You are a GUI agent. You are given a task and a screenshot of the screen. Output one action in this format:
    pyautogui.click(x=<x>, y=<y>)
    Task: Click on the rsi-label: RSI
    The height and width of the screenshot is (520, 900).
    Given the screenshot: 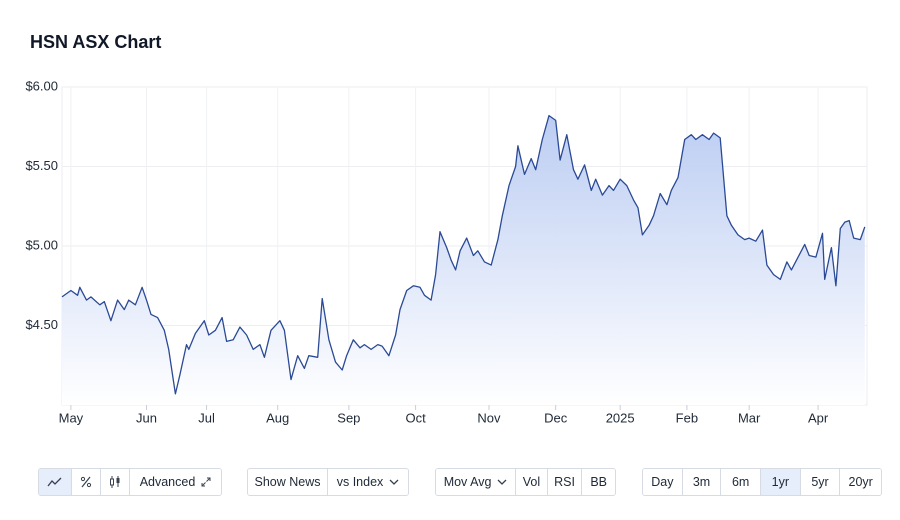 What is the action you would take?
    pyautogui.click(x=564, y=482)
    